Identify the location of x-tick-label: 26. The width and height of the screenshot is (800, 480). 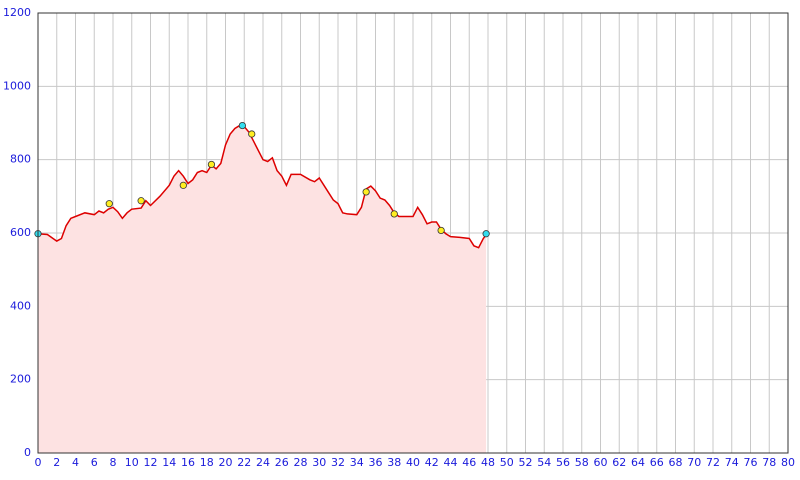
(282, 462).